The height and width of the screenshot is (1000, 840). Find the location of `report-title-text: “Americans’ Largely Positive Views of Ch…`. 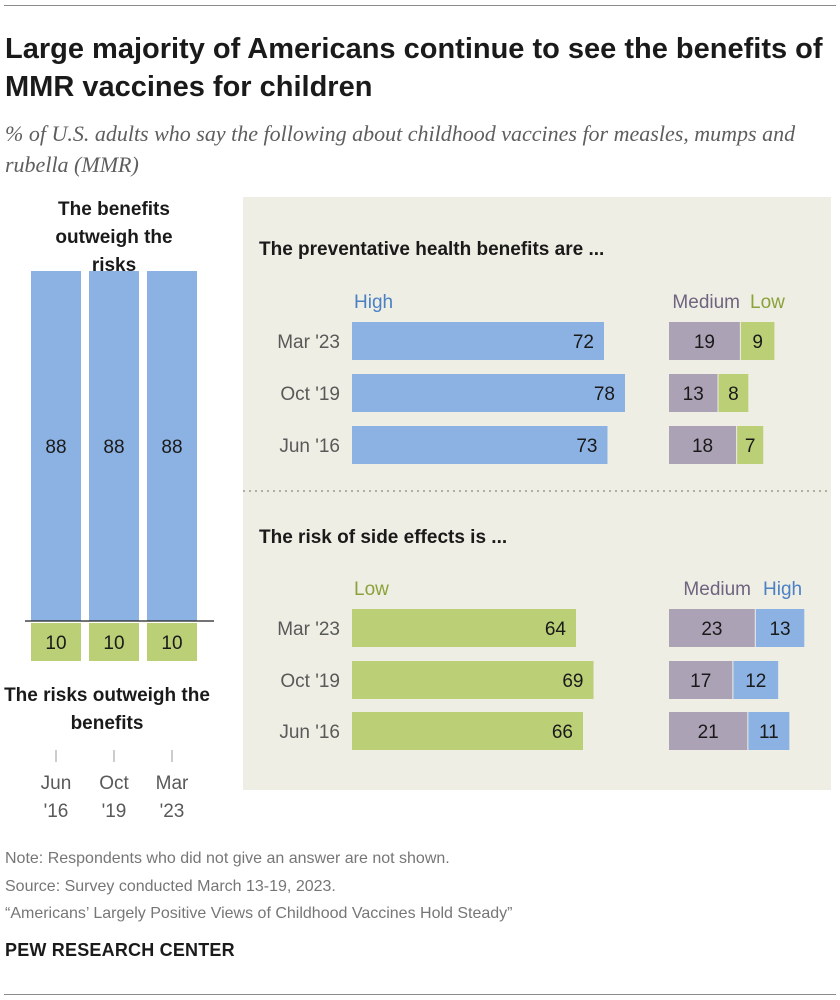

report-title-text: “Americans’ Largely Positive Views of Ch… is located at coordinates (259, 913).